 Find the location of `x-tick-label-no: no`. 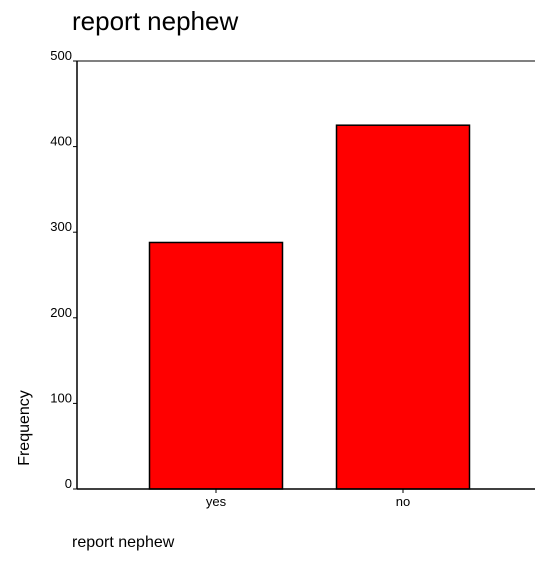

x-tick-label-no: no is located at coordinates (403, 501).